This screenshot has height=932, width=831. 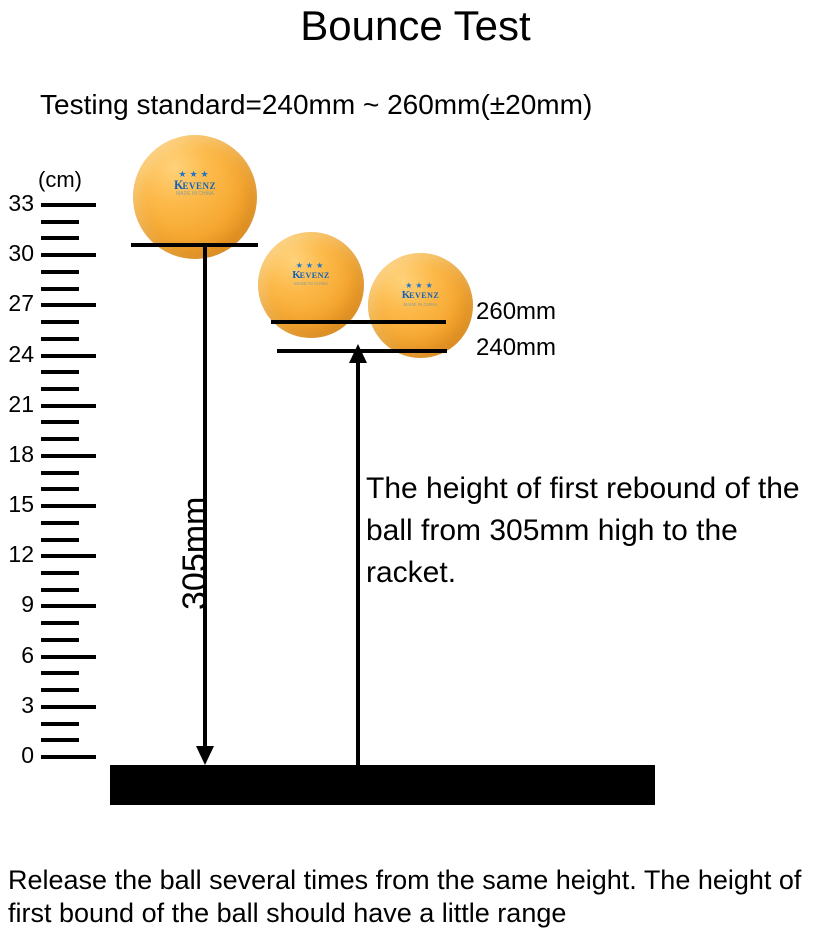 What do you see at coordinates (194, 245) in the screenshot?
I see `drop-height-reference-line` at bounding box center [194, 245].